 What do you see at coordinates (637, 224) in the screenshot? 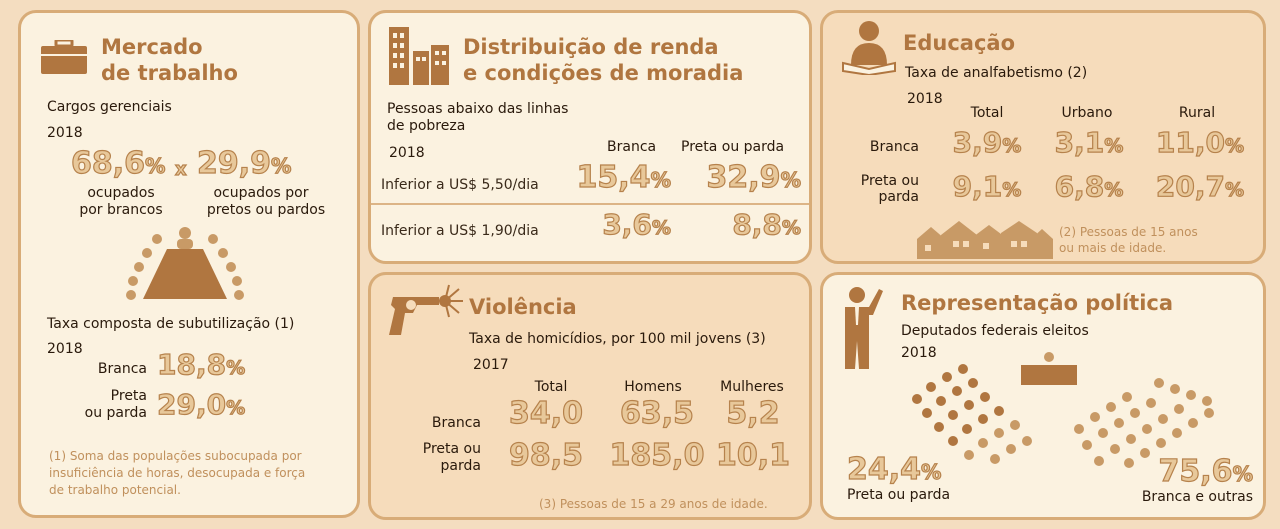
I see `renda-row2-branca: 3,6%` at bounding box center [637, 224].